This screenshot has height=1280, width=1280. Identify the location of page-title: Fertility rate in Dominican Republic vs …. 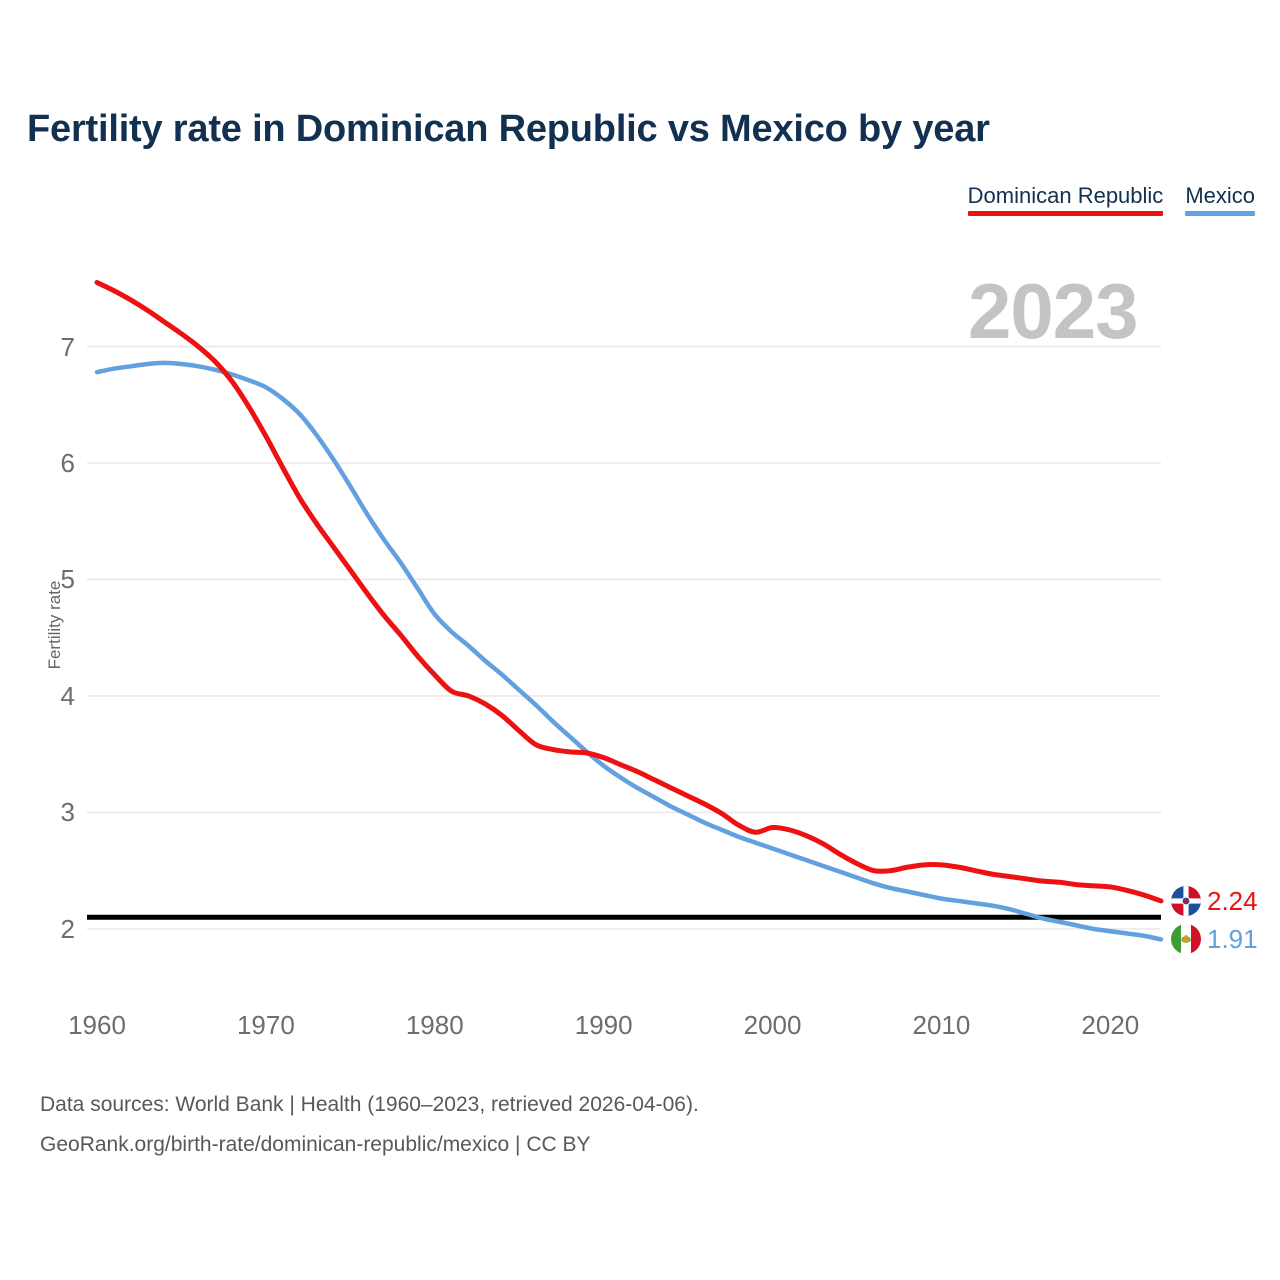
(508, 129).